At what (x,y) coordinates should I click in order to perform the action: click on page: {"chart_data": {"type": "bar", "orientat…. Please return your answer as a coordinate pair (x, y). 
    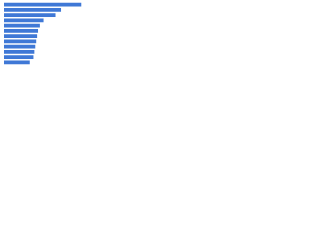
    Looking at the image, I should click on (50, 35).